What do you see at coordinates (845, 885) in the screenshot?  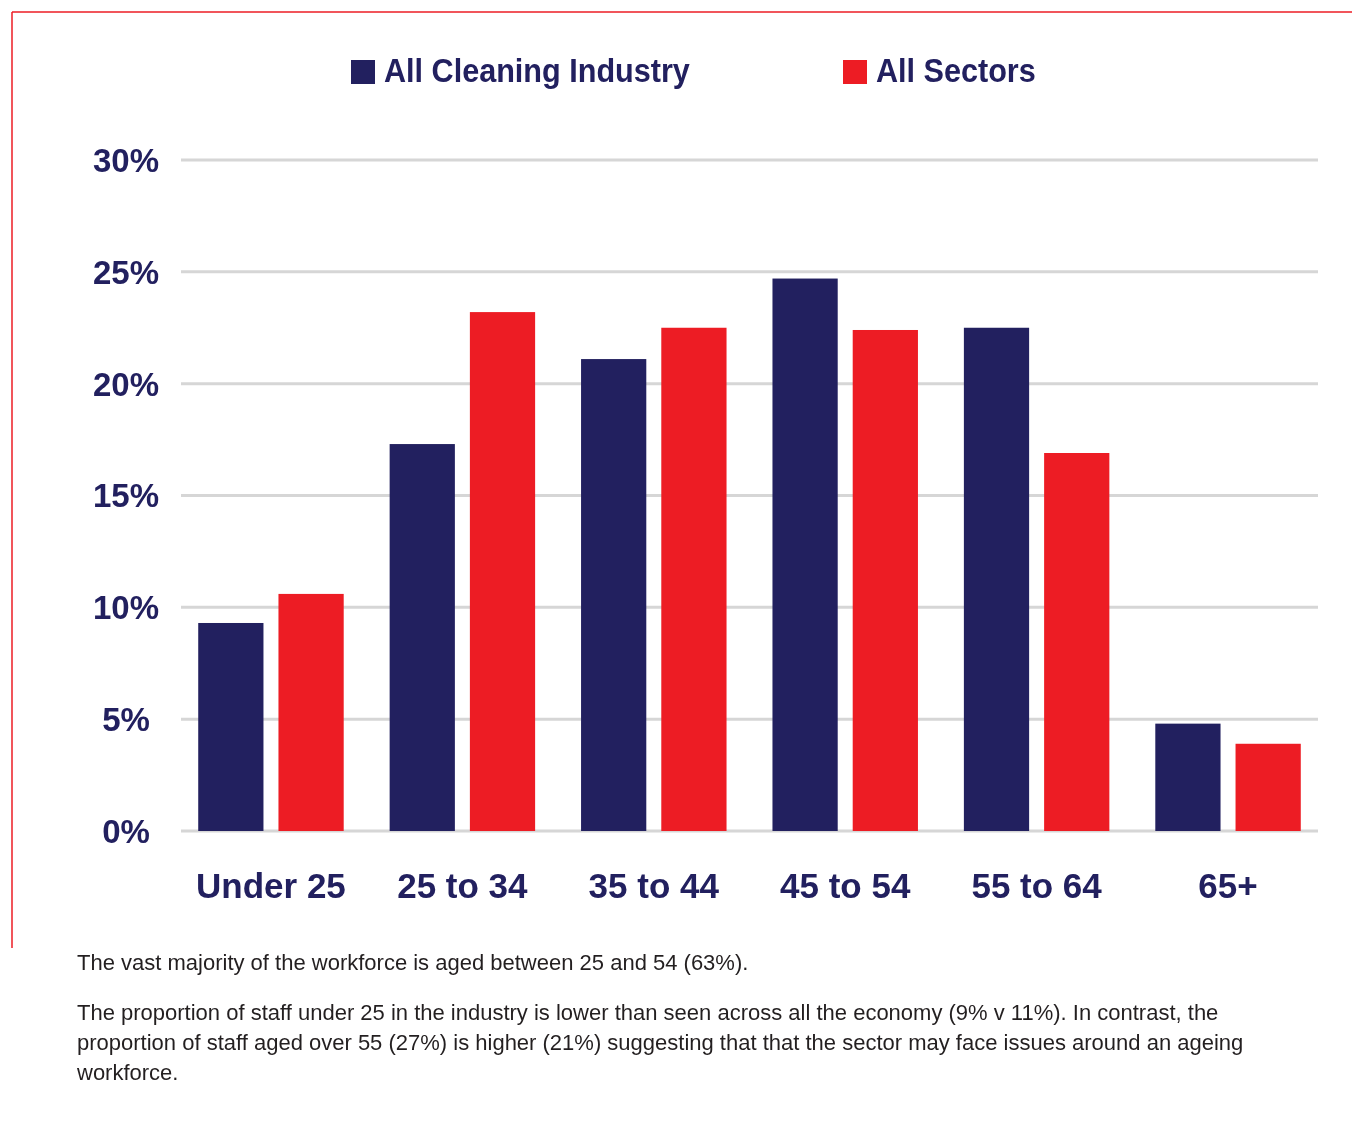 I see `x-tick-label: 45 to 54` at bounding box center [845, 885].